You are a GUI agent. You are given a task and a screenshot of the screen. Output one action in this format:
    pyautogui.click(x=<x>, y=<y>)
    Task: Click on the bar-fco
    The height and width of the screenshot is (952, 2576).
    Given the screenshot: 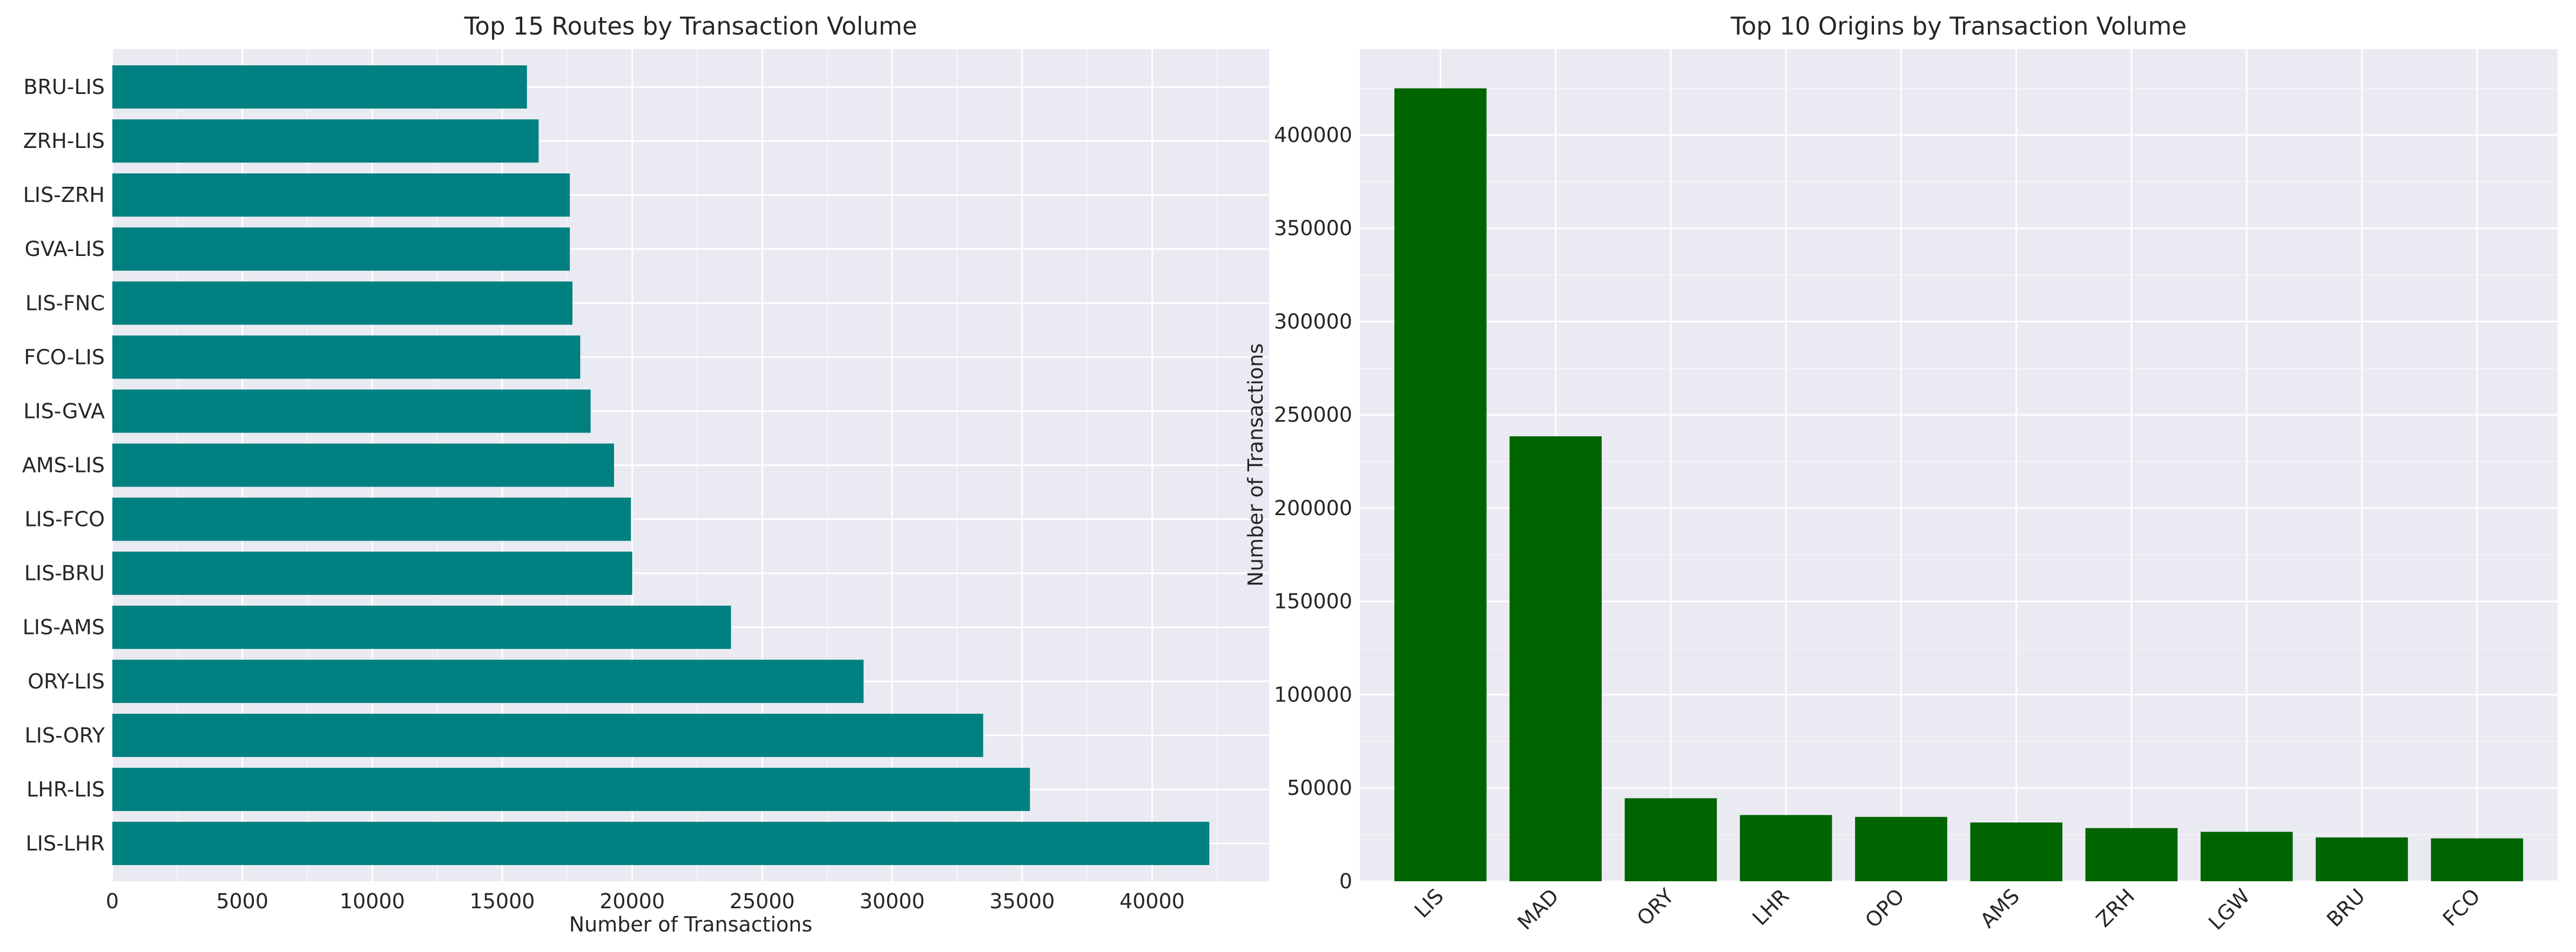 What is the action you would take?
    pyautogui.click(x=2477, y=859)
    